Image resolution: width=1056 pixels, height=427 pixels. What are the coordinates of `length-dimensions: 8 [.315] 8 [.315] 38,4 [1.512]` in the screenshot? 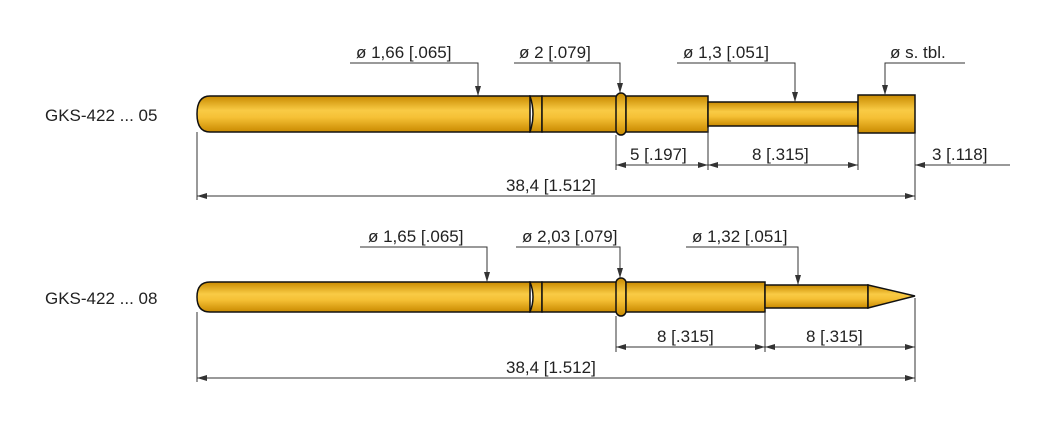 It's located at (556, 340).